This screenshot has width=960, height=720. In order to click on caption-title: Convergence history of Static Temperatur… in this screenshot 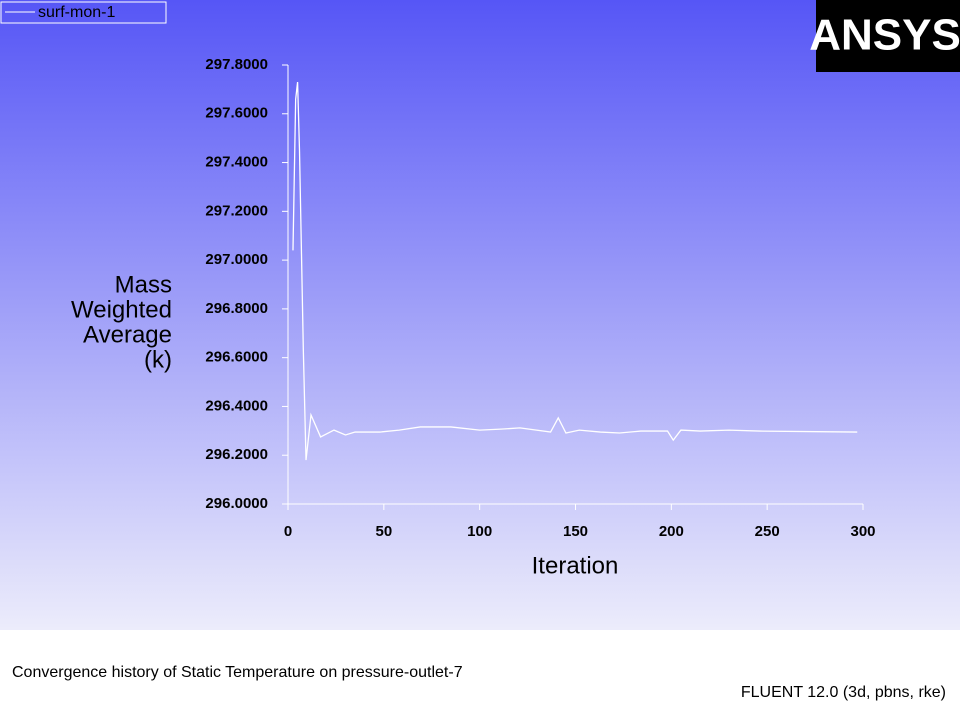, I will do `click(237, 672)`.